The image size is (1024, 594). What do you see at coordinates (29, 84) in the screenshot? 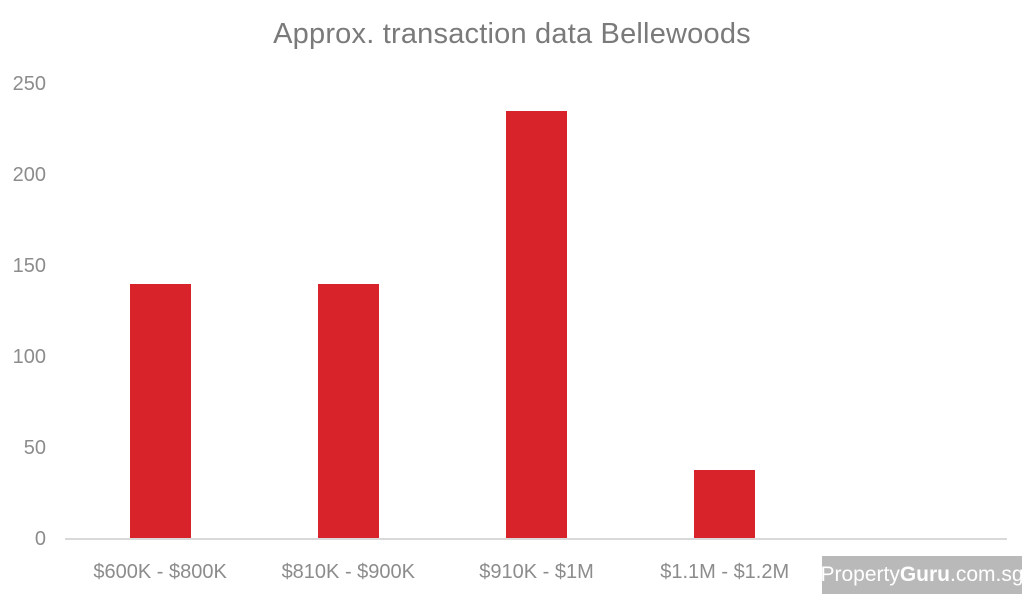
I see `y-axis-tick-250: 250` at bounding box center [29, 84].